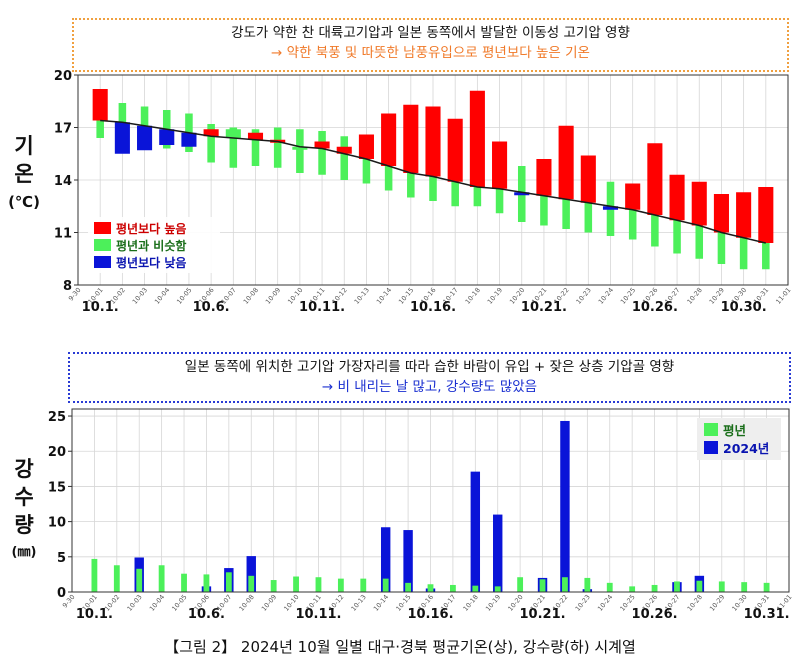  I want to click on precipitation-axis-unit: (㎜), so click(24, 552).